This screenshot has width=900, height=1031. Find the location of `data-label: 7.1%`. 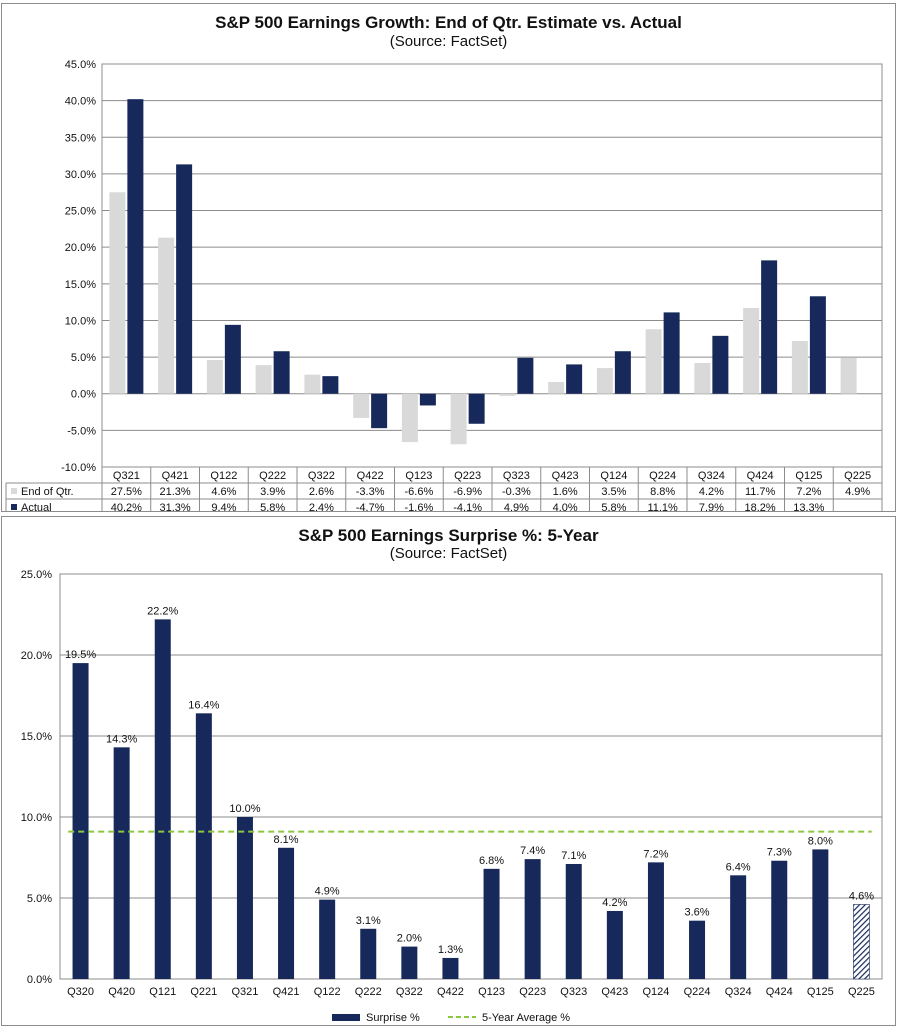

data-label: 7.1% is located at coordinates (573, 856).